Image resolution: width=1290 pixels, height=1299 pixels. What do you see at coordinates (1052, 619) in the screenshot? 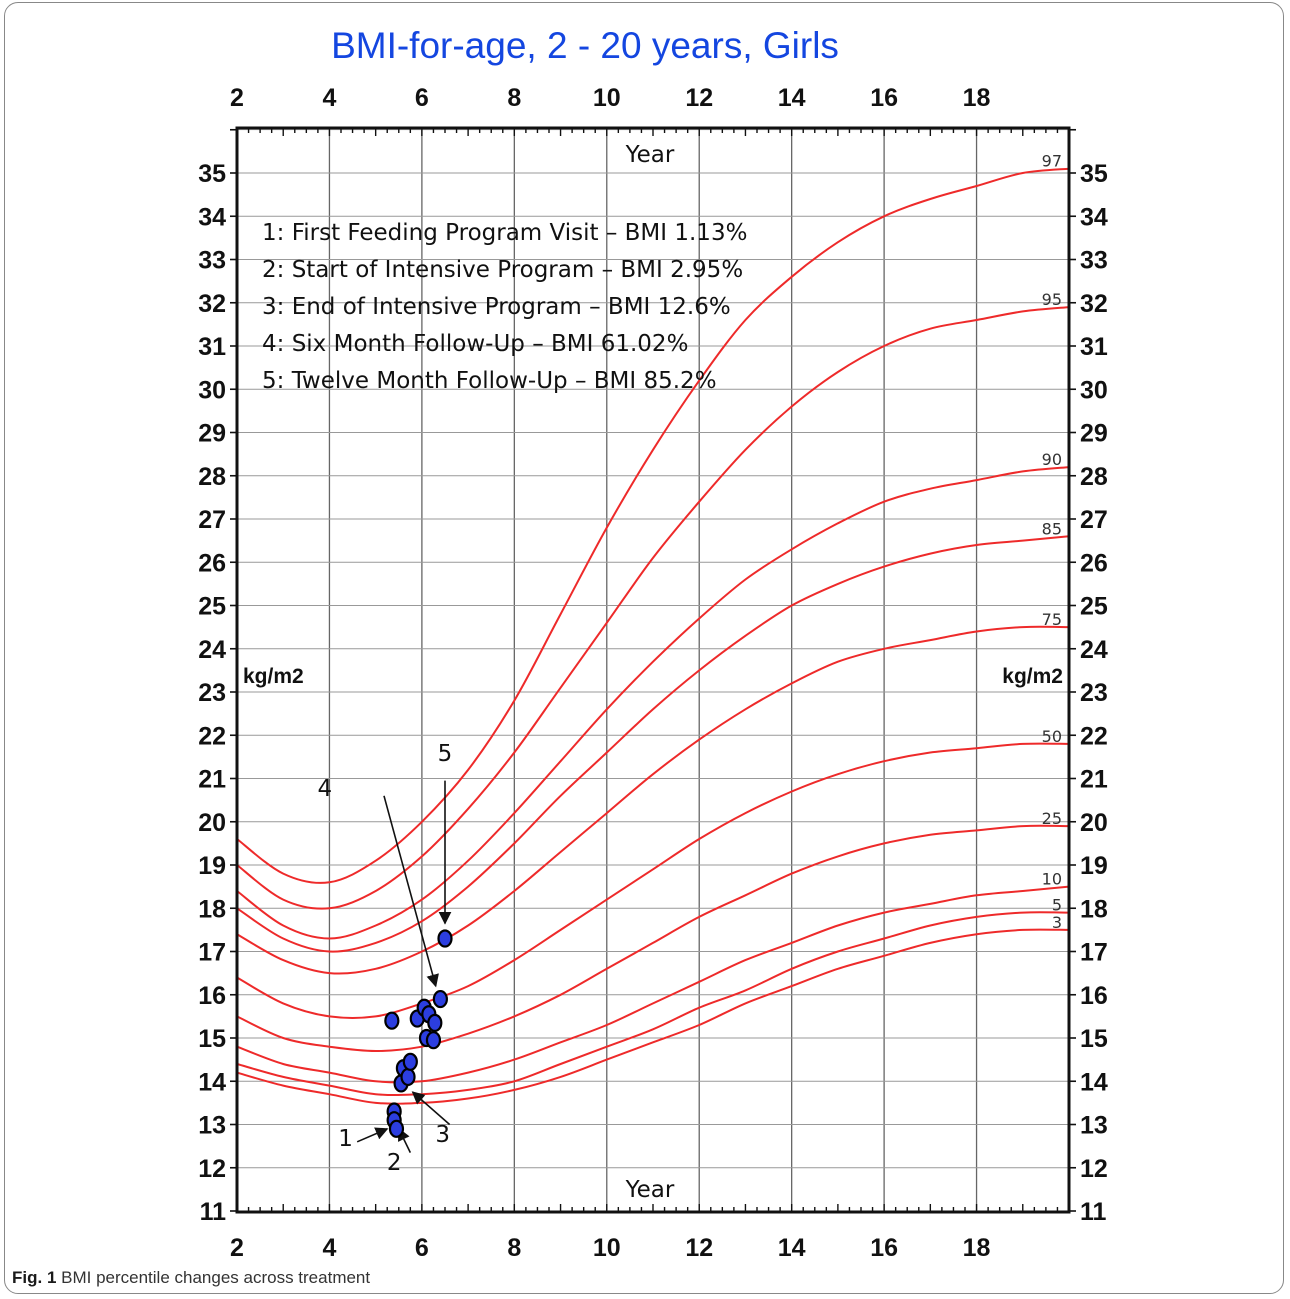
I see `percentile-label-75: 75` at bounding box center [1052, 619].